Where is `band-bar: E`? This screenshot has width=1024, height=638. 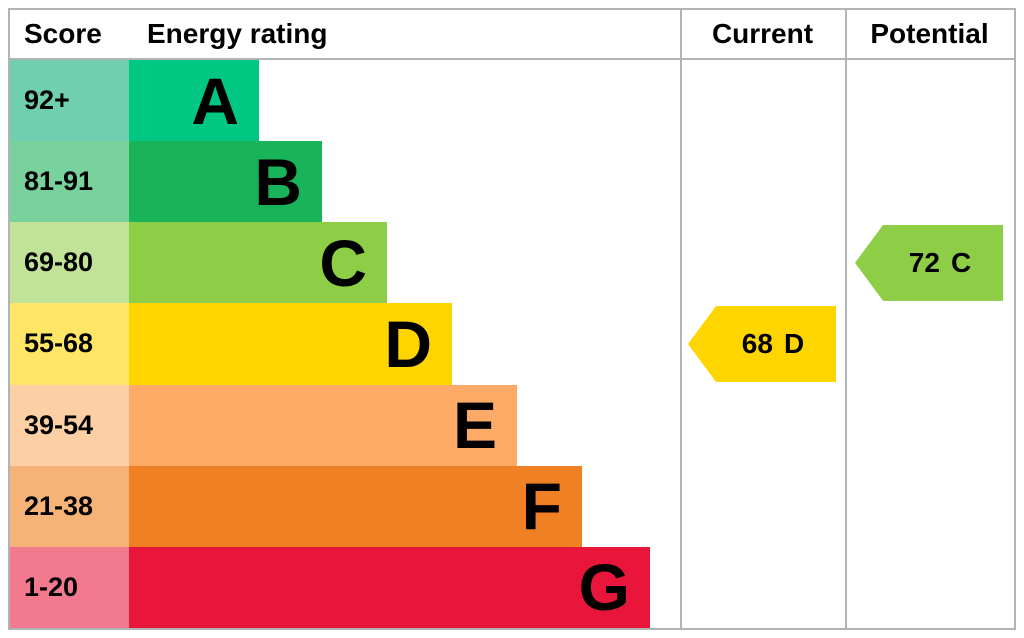 band-bar: E is located at coordinates (323, 425).